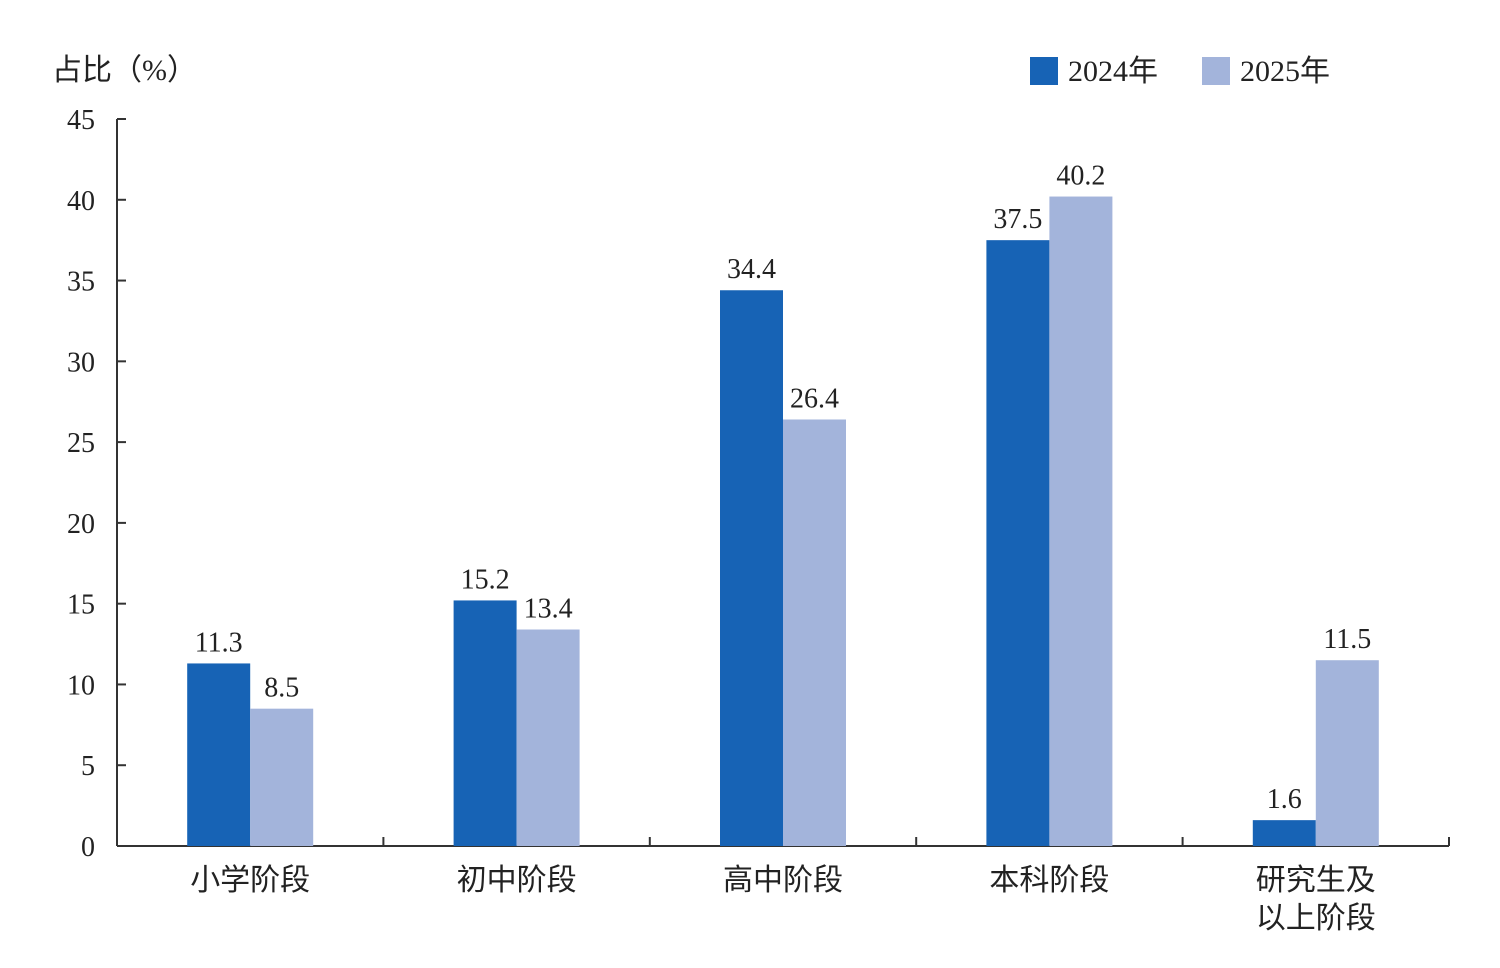 The height and width of the screenshot is (968, 1500). I want to click on data-label: 13.4, so click(548, 609).